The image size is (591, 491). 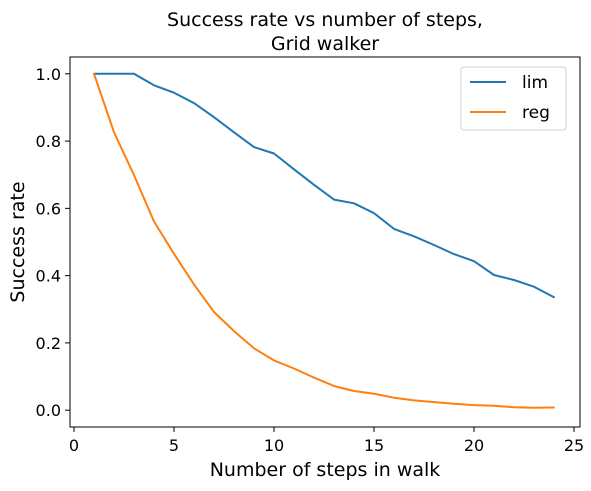 I want to click on x-tick-label: 25, so click(x=574, y=445).